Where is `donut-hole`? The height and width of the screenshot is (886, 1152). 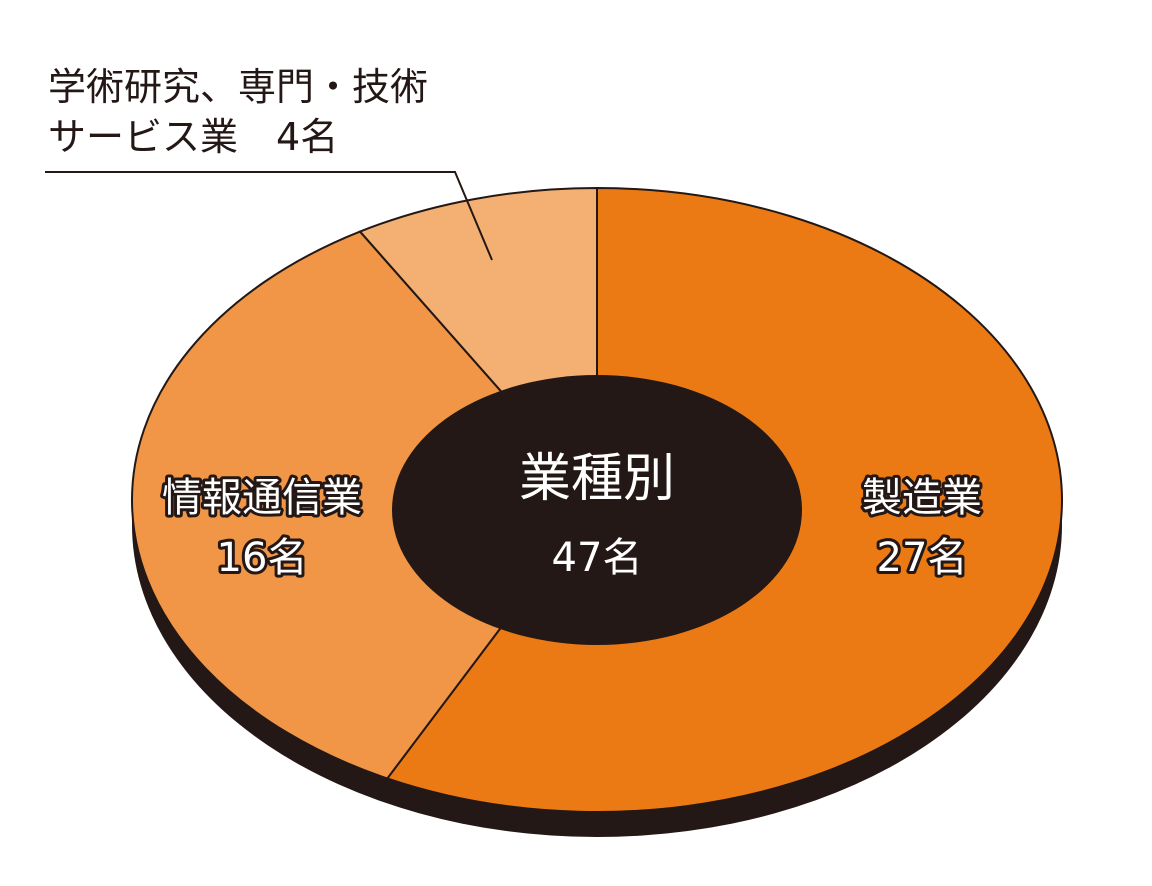 donut-hole is located at coordinates (597, 510).